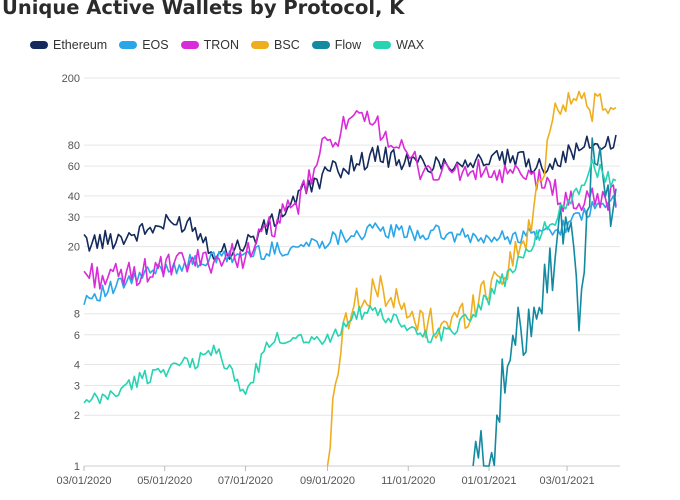 The width and height of the screenshot is (680, 500). Describe the element at coordinates (77, 365) in the screenshot. I see `y-tick-label-4: 4` at that location.